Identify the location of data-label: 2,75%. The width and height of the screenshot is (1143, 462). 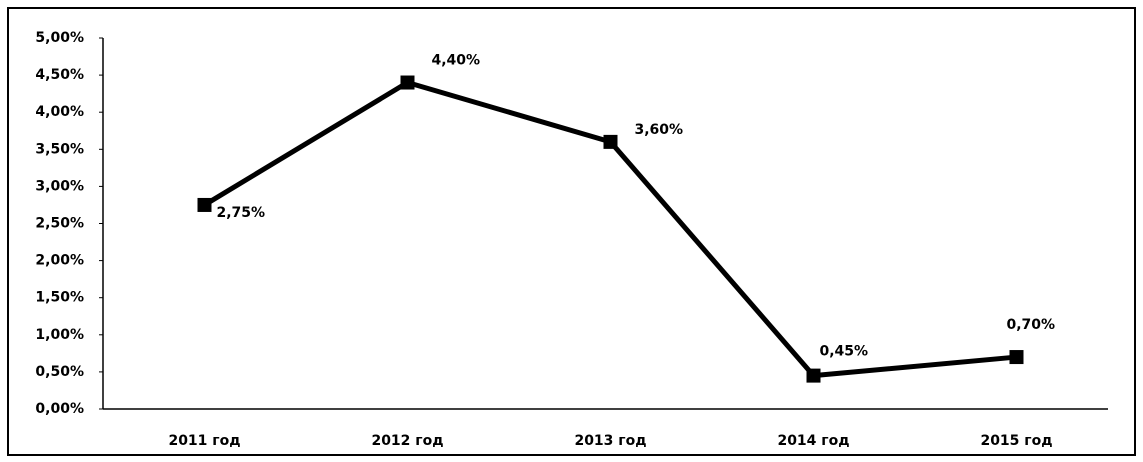
(241, 213).